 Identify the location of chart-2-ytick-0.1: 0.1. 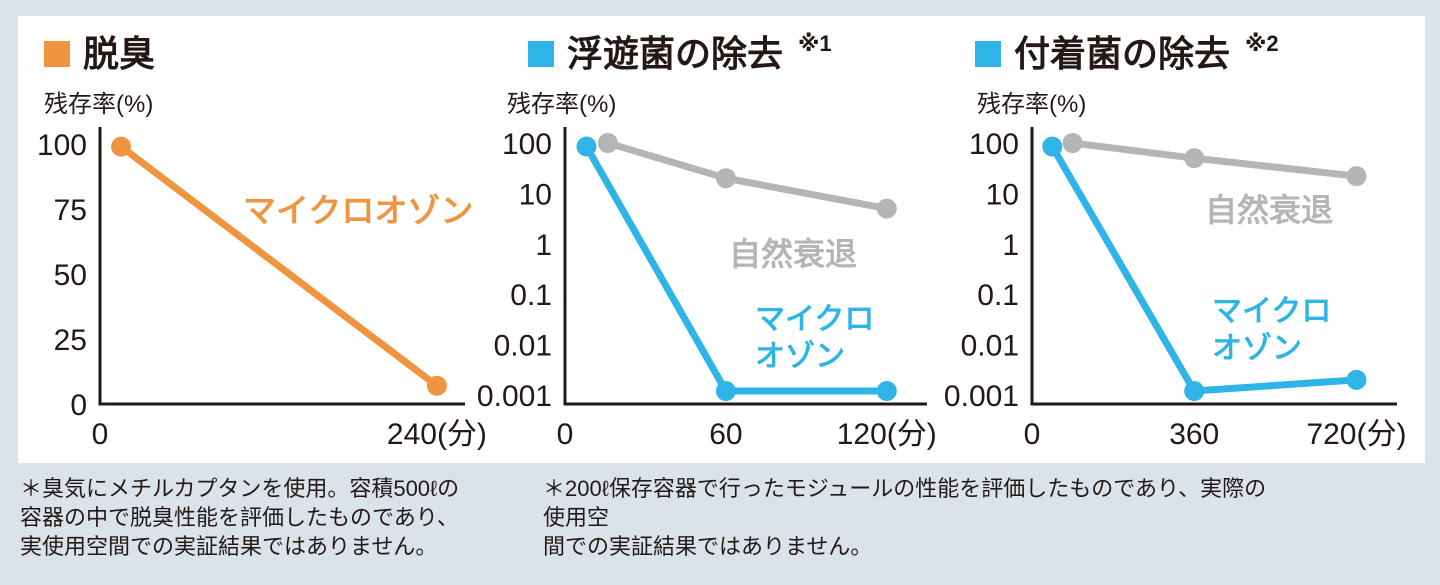
(531, 295).